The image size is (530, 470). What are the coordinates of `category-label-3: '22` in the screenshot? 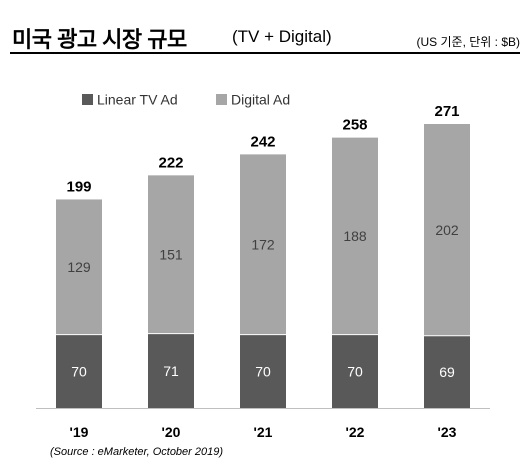 It's located at (355, 432).